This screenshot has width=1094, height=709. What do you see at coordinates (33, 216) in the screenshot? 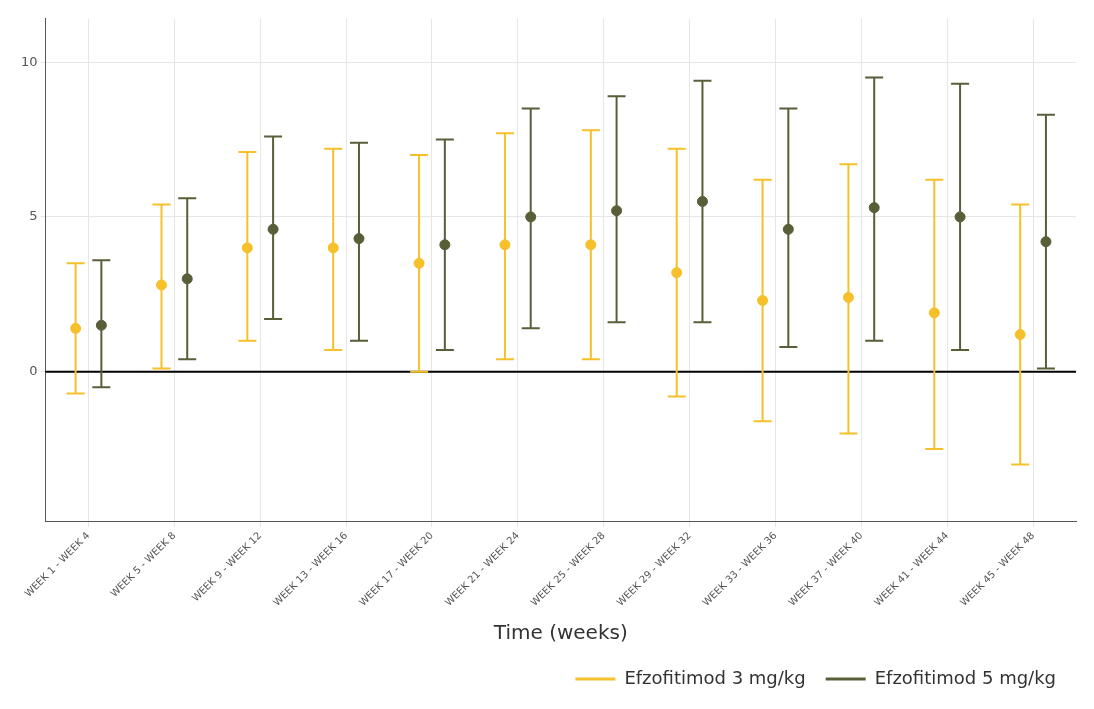
I see `y-tick-label: 5` at bounding box center [33, 216].